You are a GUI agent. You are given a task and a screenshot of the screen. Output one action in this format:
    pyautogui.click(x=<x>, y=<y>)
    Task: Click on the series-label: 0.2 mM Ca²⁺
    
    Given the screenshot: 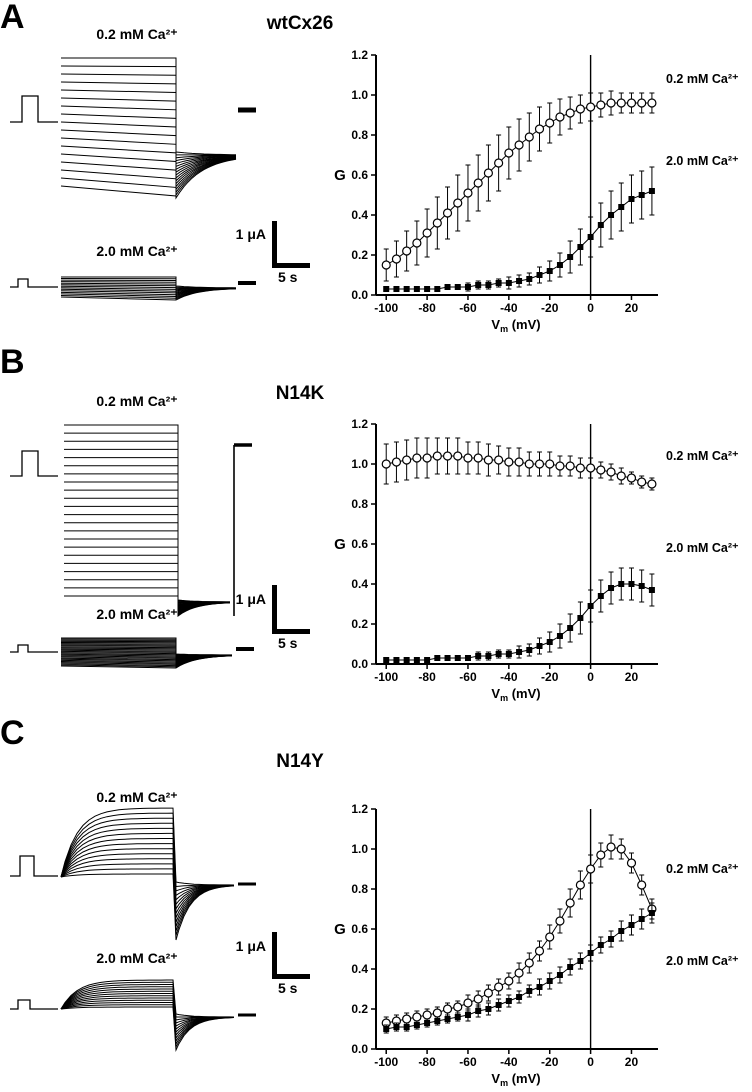 What is the action you would take?
    pyautogui.click(x=702, y=456)
    